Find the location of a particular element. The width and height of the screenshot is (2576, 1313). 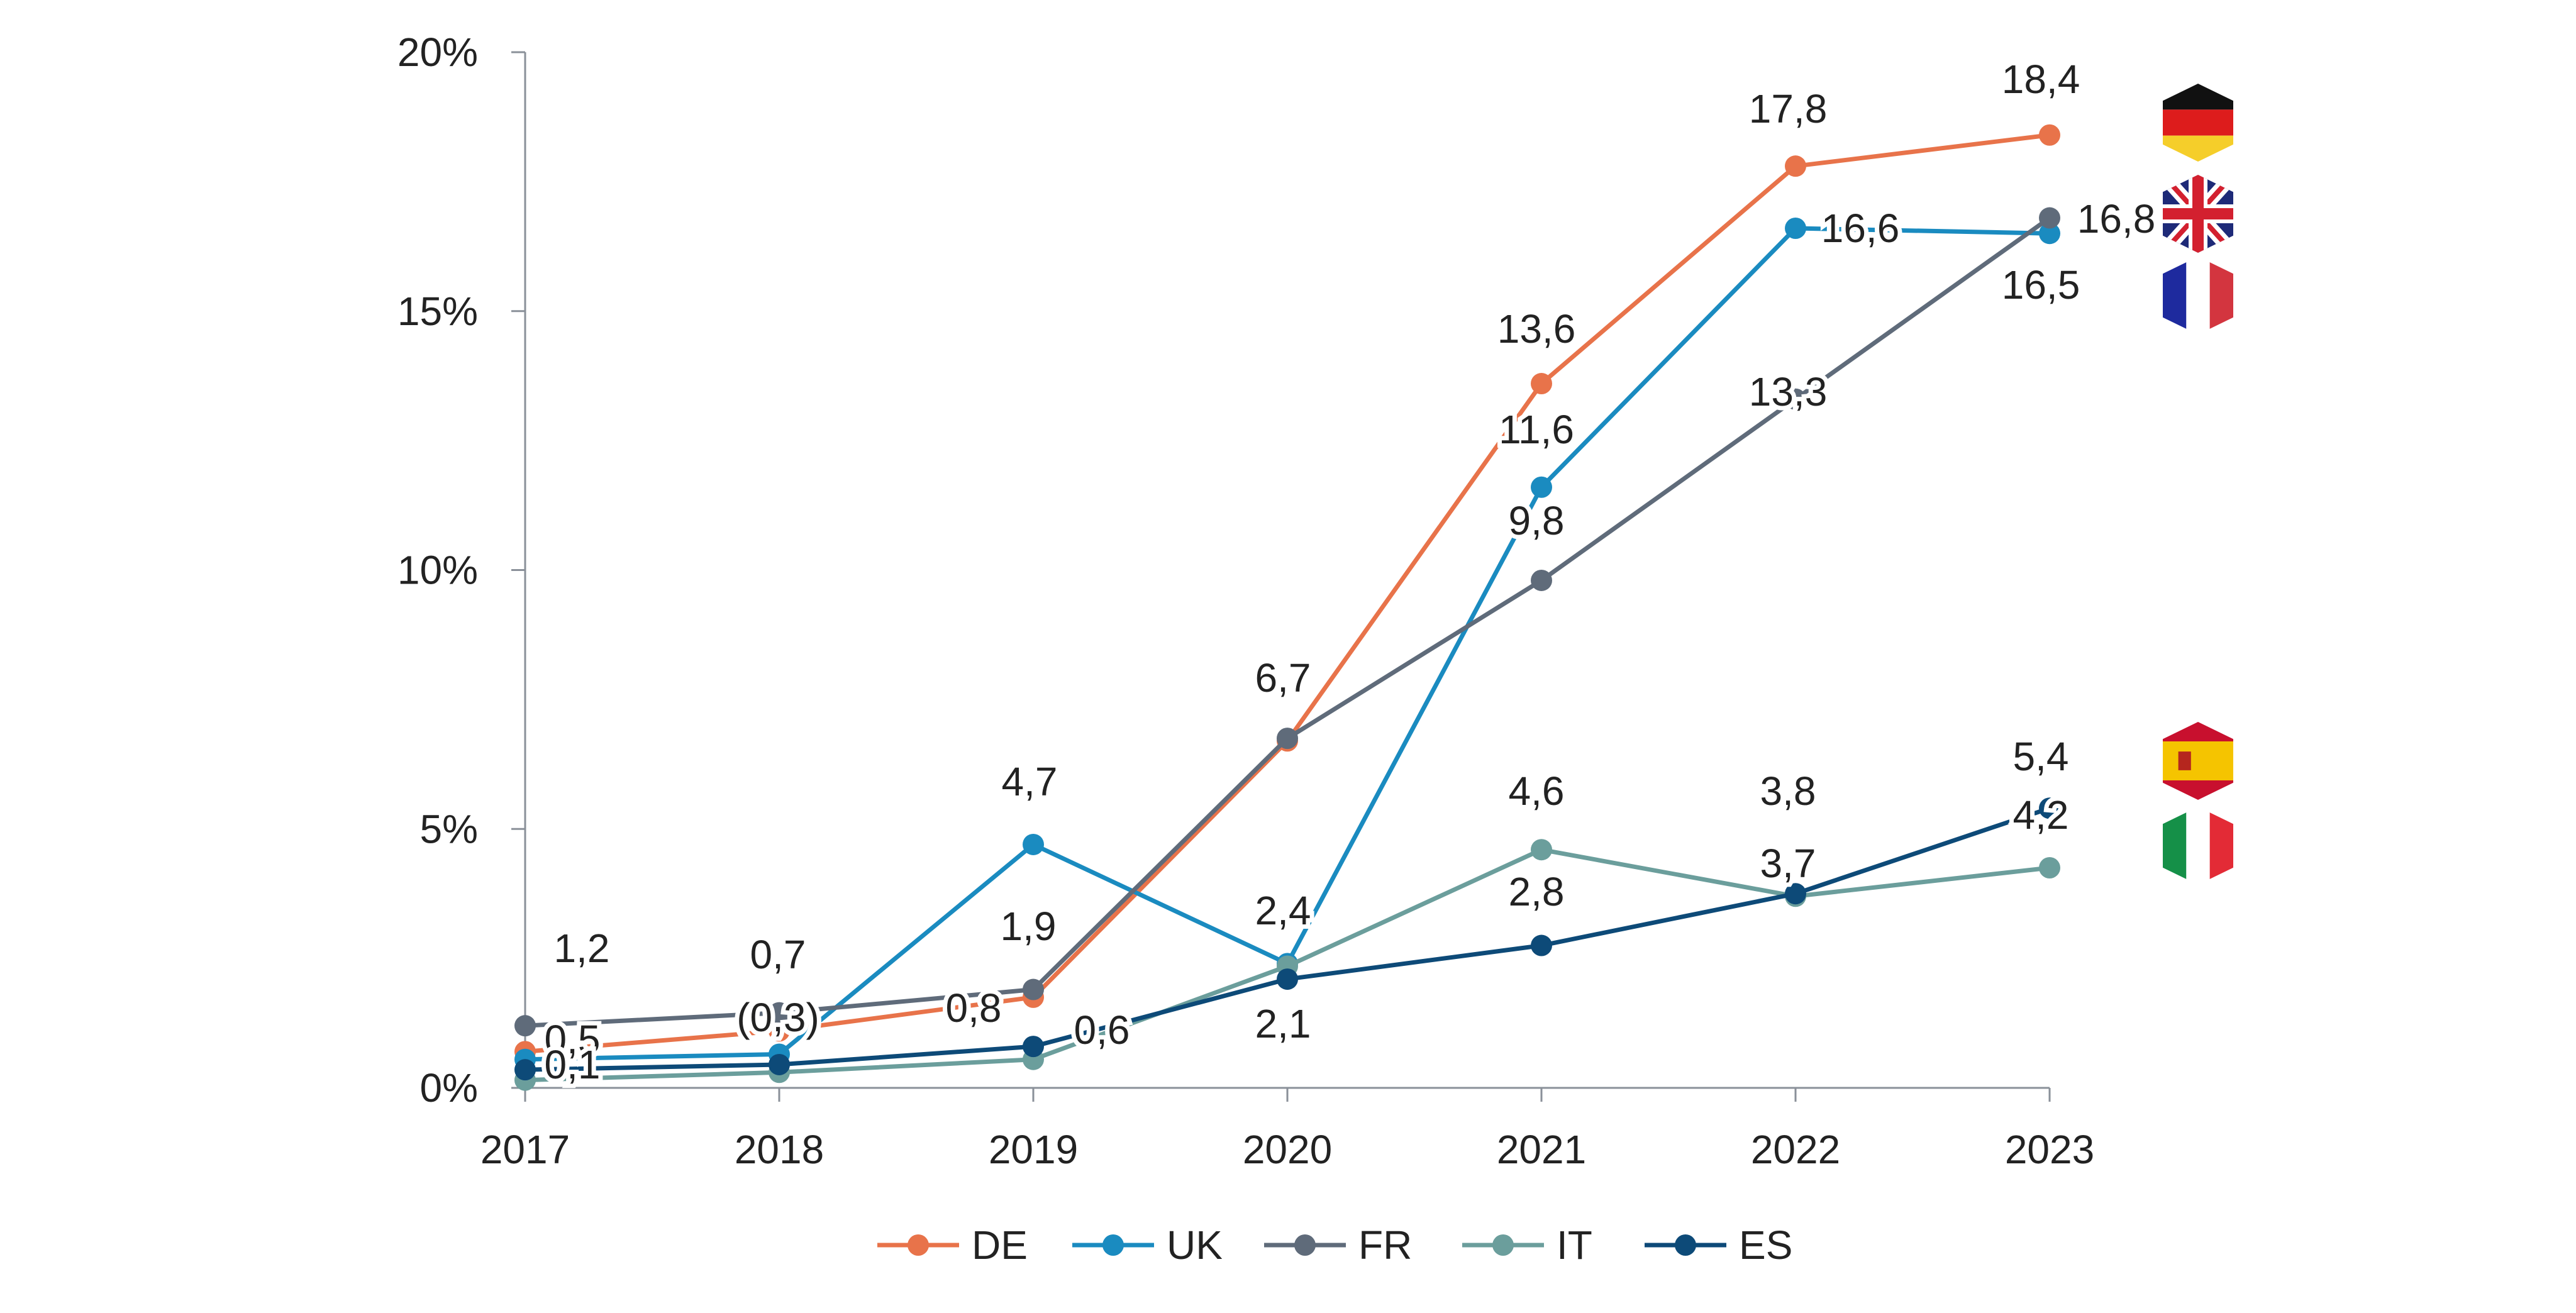

data-label: 9,8 is located at coordinates (1537, 520).